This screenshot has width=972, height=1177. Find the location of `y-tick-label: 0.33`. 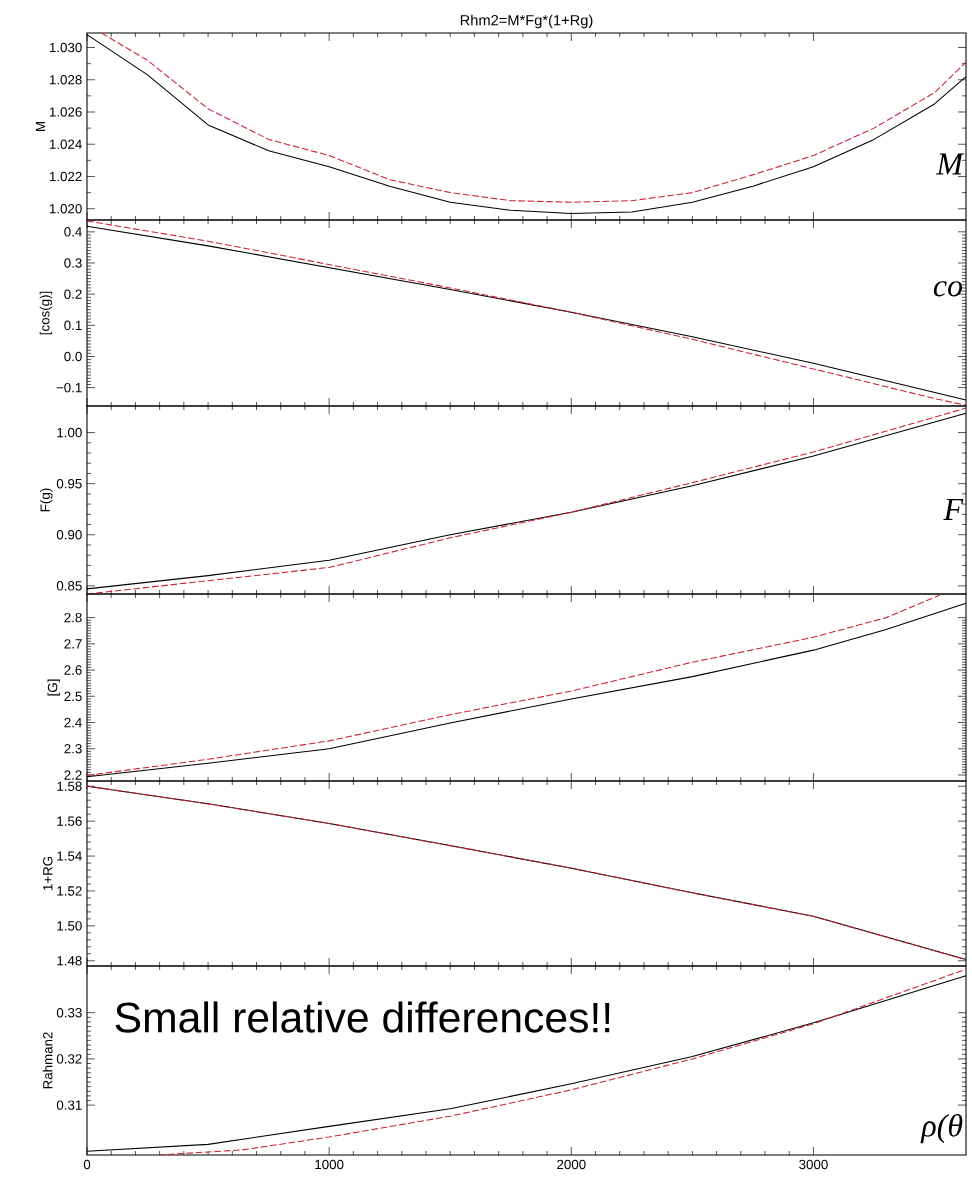

y-tick-label: 0.33 is located at coordinates (69, 1012).